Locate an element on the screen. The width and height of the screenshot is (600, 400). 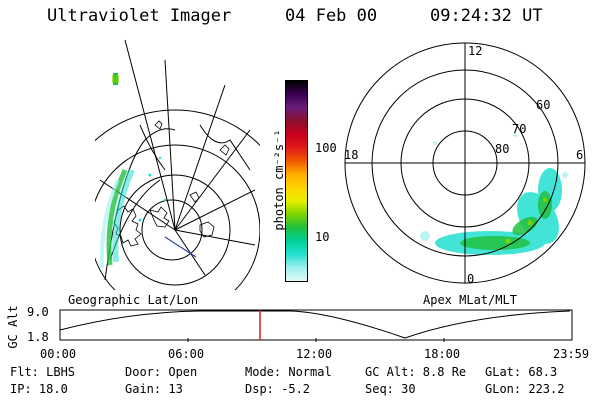
timeline-y-tick-top: 9.0 is located at coordinates (38, 312).